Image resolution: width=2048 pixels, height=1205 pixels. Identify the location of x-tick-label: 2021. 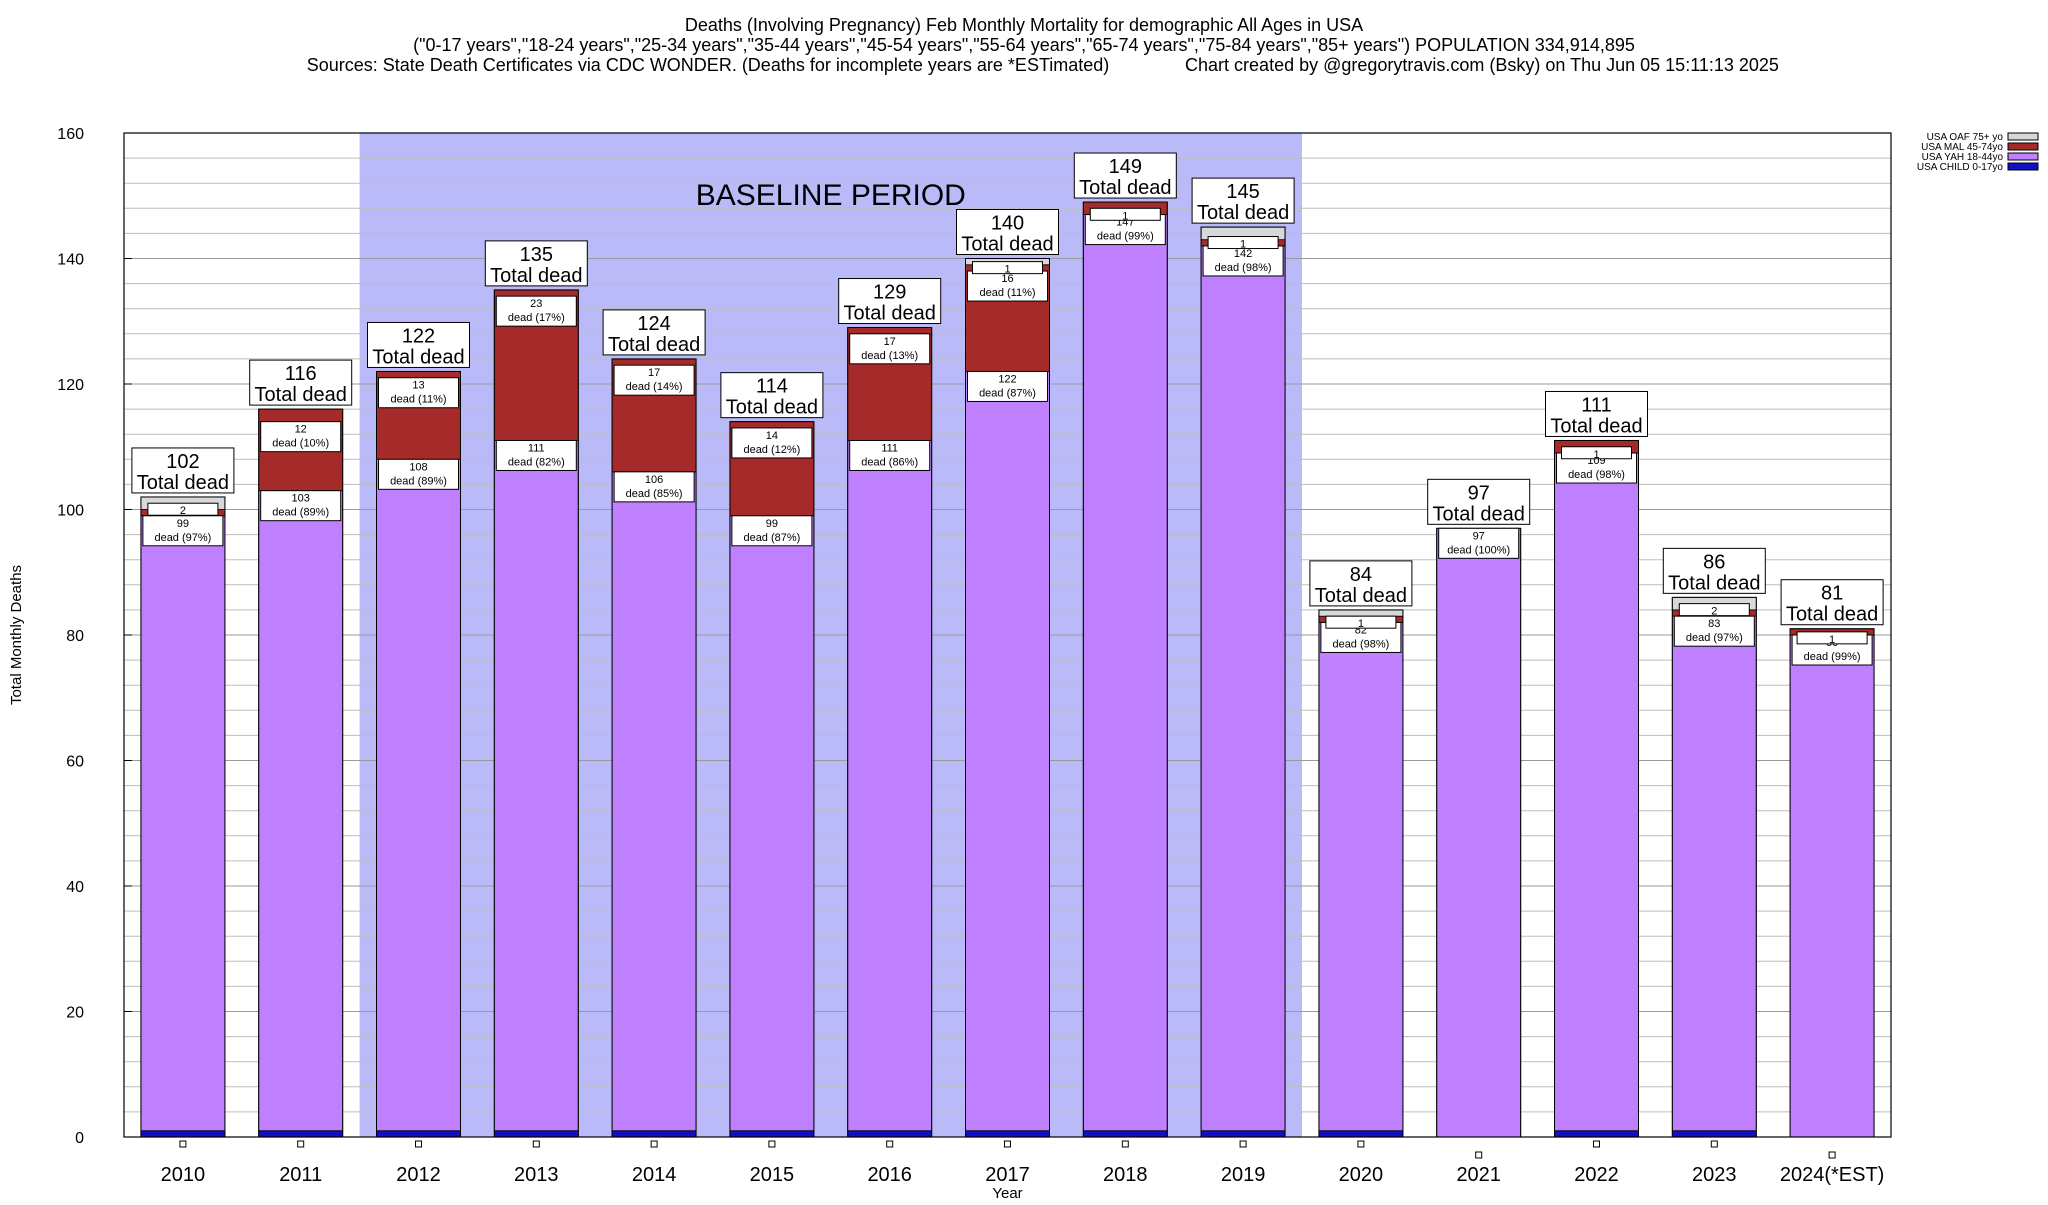
(1478, 1175).